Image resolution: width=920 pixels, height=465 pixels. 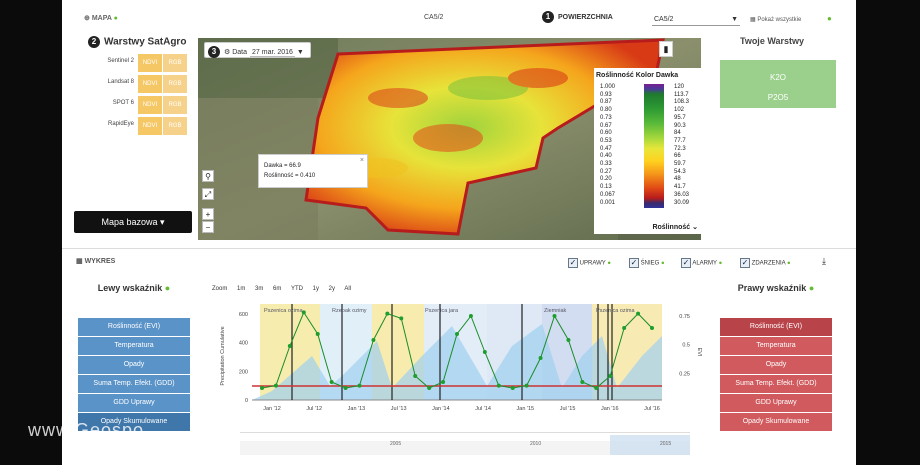 I want to click on checkbox-events: ✓ ZDARZENIA ●, so click(x=765, y=263).